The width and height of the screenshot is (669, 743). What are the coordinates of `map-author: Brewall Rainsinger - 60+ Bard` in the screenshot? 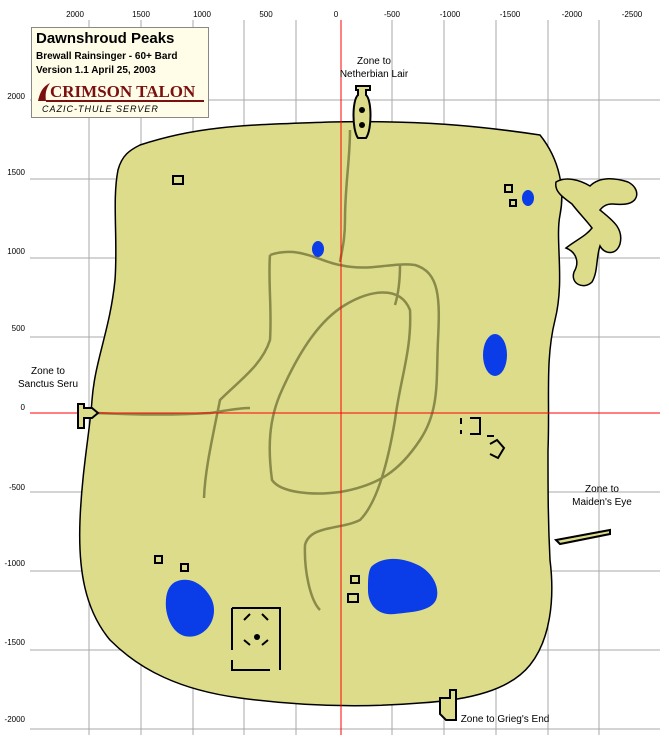 It's located at (107, 56).